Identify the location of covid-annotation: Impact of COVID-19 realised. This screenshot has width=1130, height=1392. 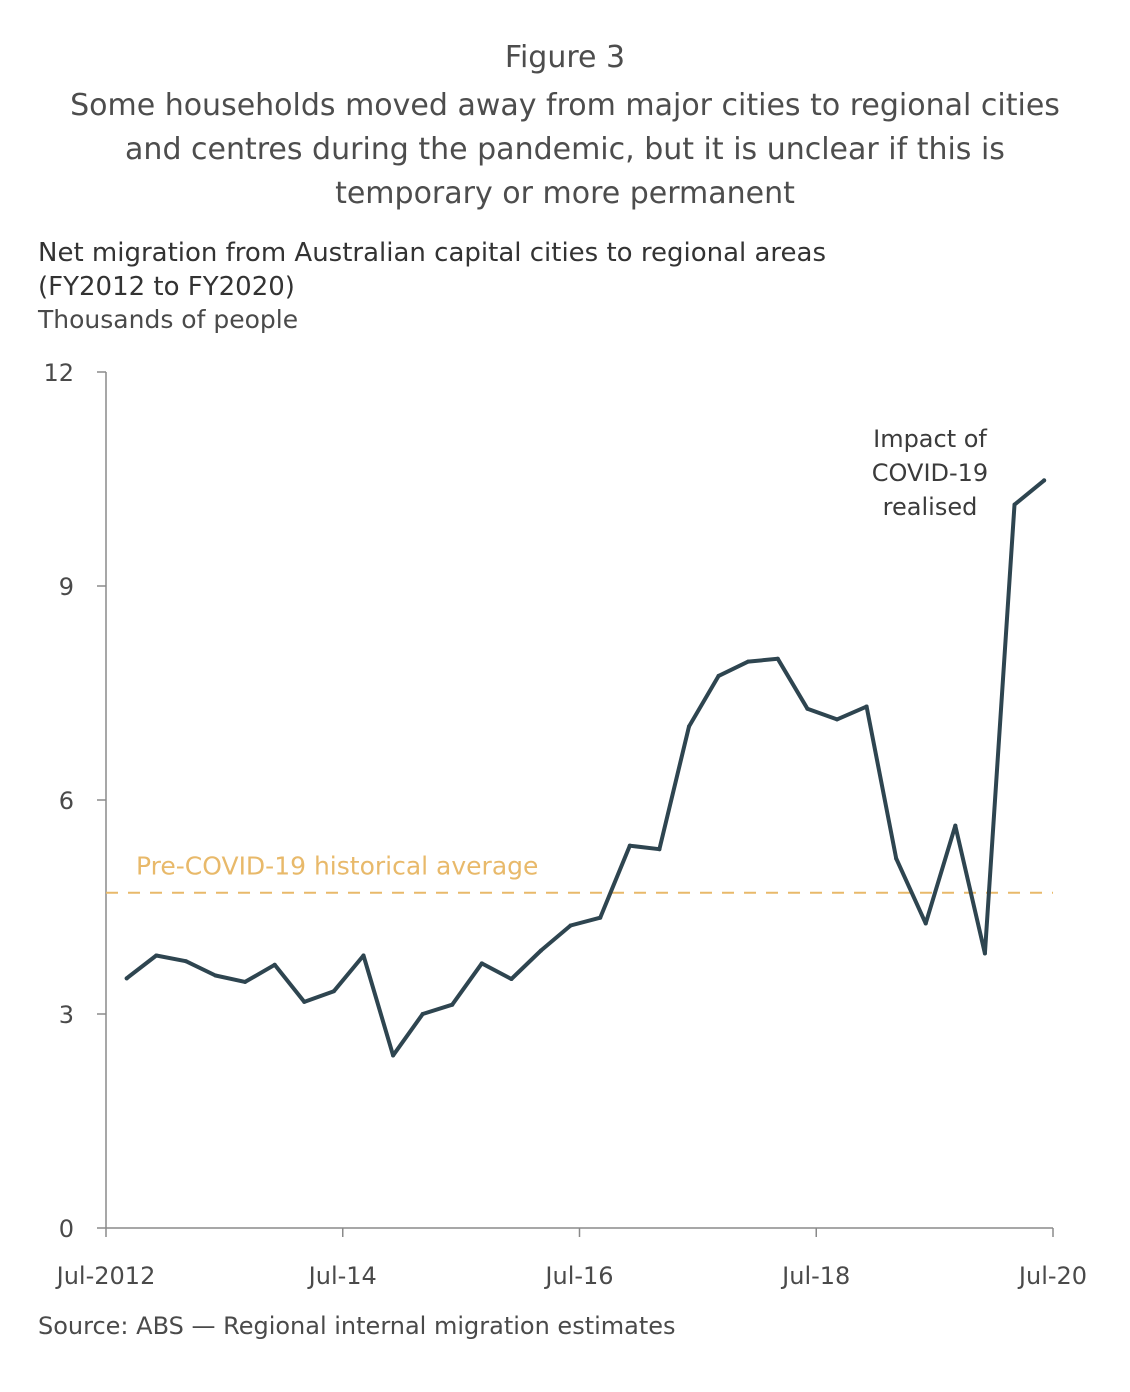
(930, 473).